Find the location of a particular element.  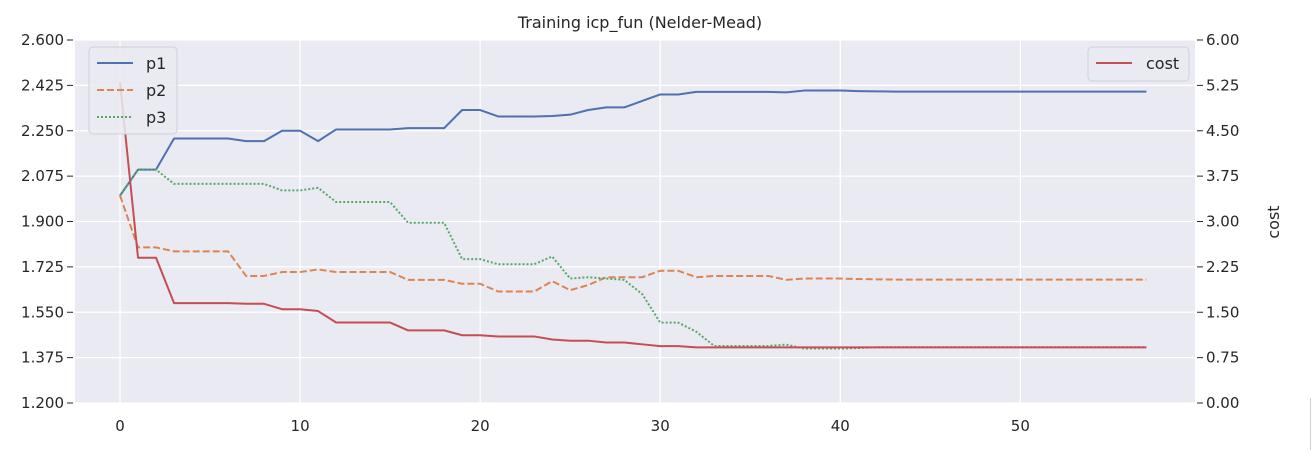

legend-label-cost: cost is located at coordinates (1162, 63).